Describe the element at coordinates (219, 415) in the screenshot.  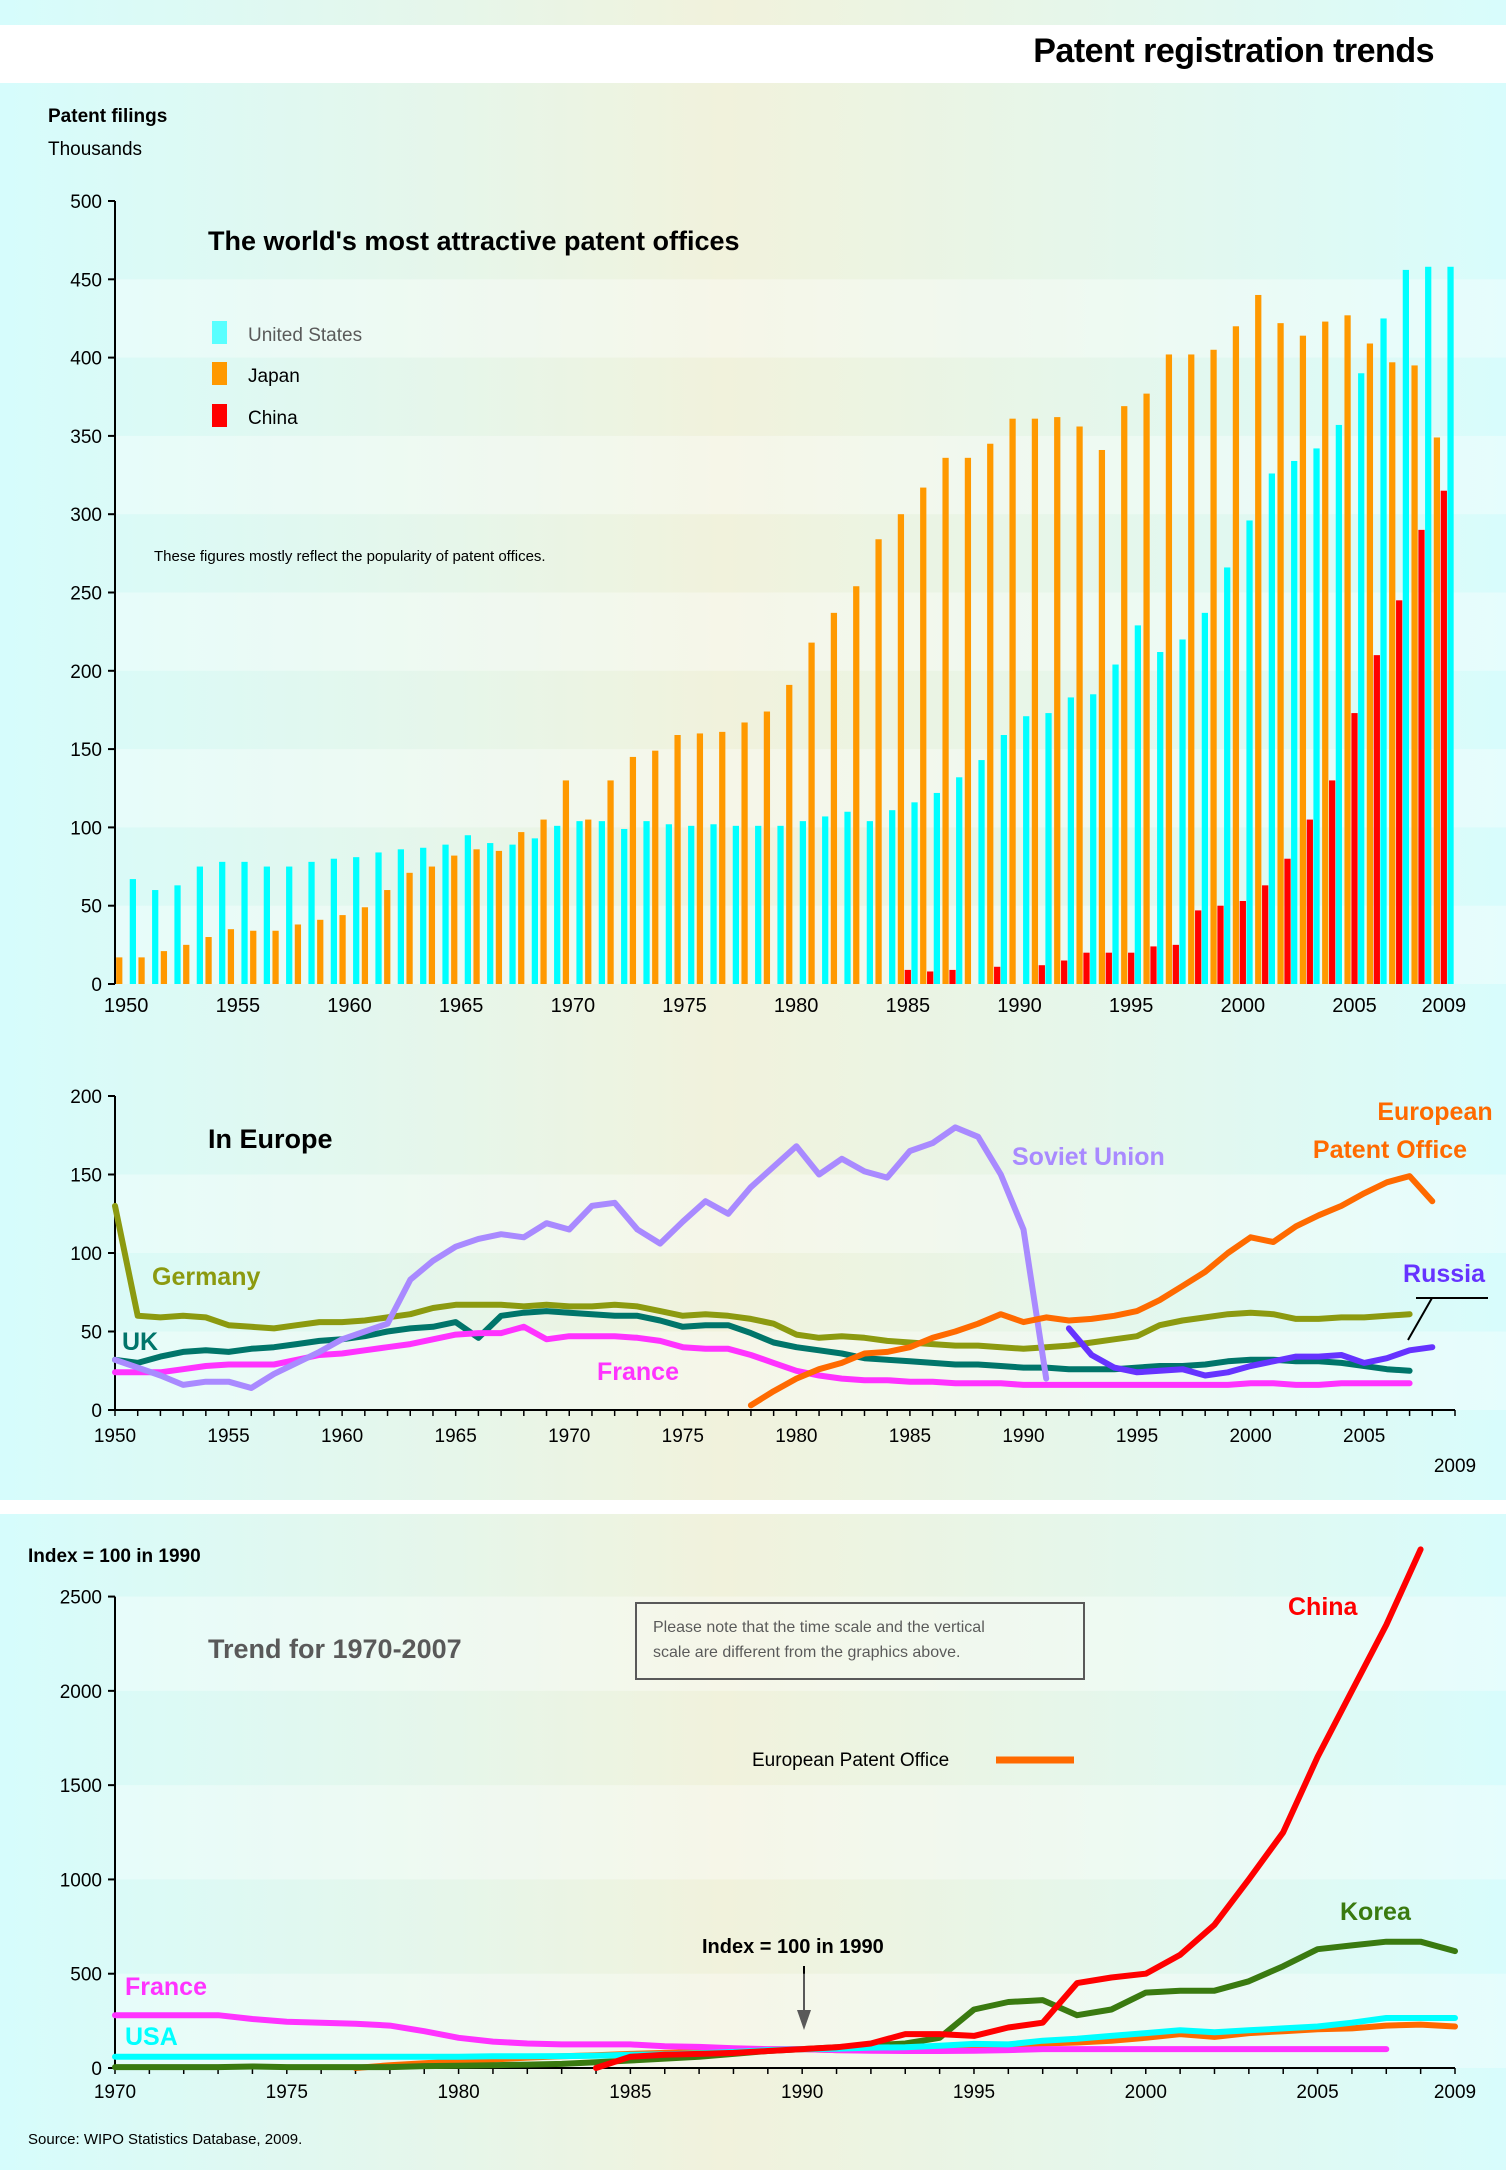
I see `legend-swatch-china` at that location.